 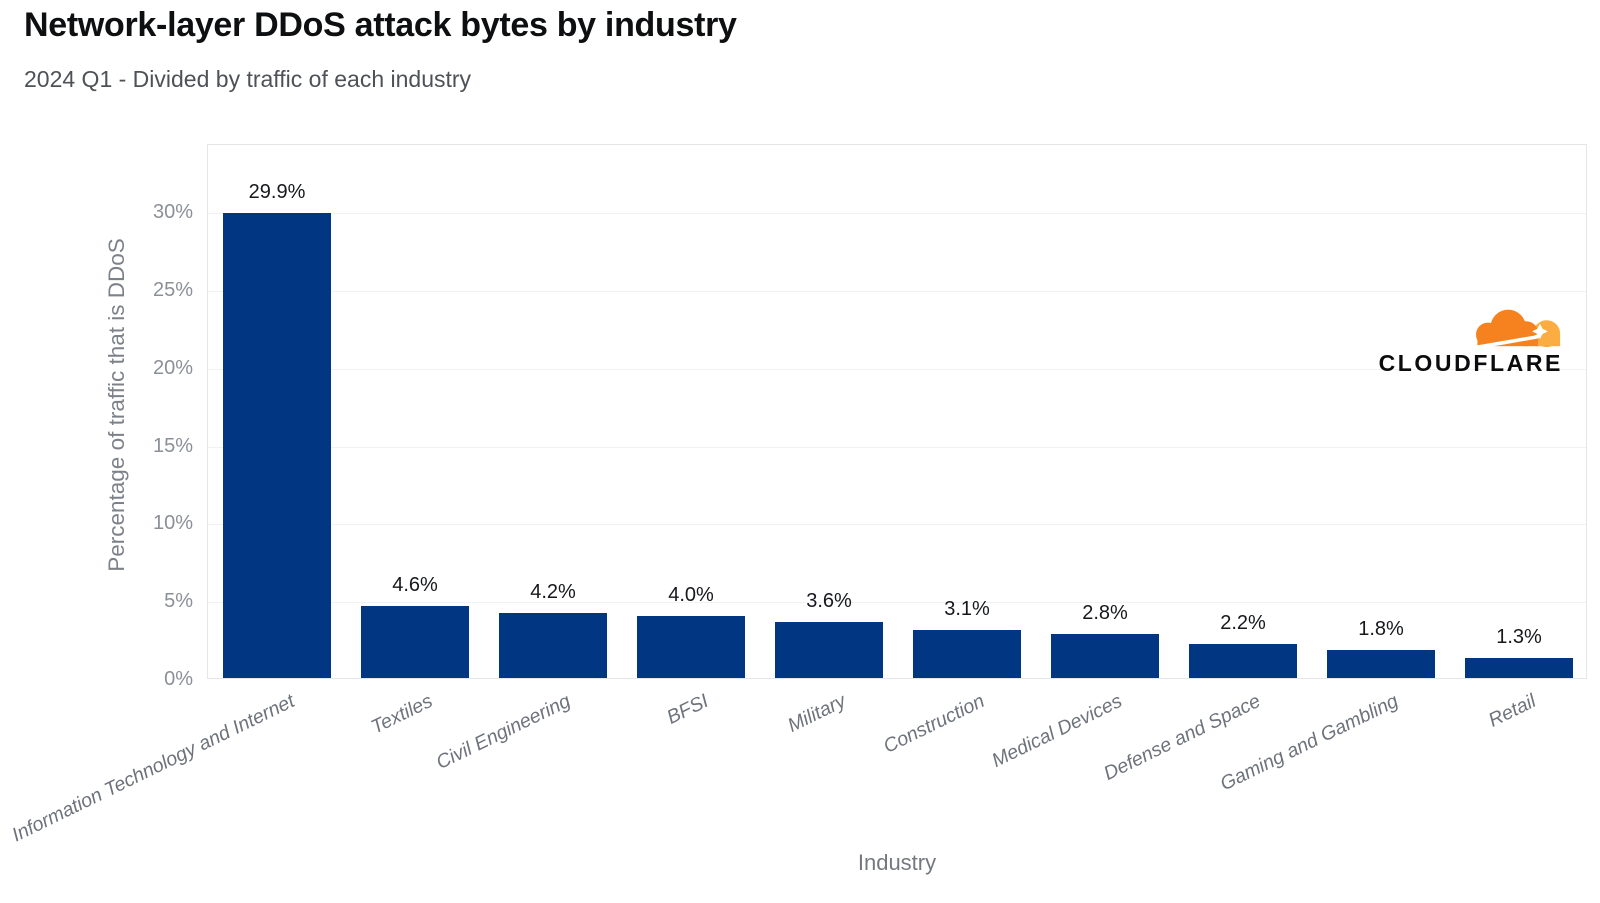 I want to click on bar-value-label: 3.1%, so click(x=967, y=608).